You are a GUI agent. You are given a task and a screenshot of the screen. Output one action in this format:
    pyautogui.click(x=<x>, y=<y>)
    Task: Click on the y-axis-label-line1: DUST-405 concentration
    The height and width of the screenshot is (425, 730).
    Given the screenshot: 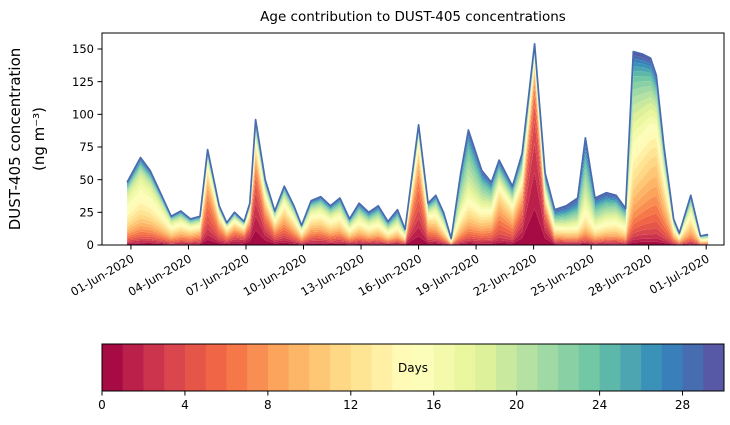 What is the action you would take?
    pyautogui.click(x=15, y=139)
    